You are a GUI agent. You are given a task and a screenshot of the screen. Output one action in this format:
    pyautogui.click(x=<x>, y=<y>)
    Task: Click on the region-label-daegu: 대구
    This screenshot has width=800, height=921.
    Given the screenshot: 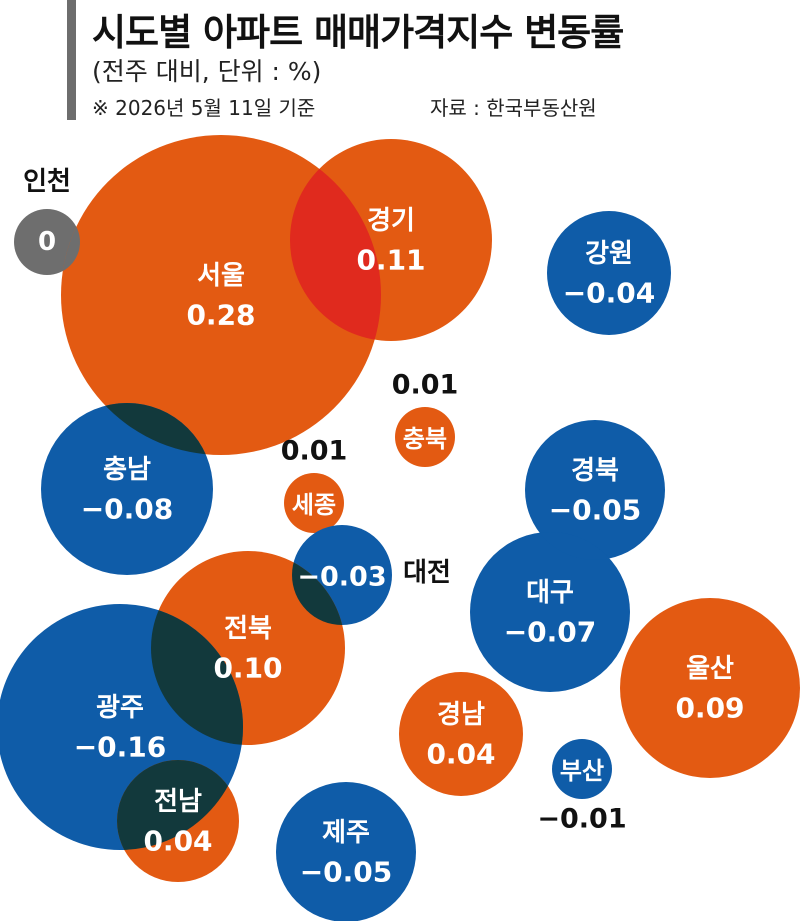 What is the action you would take?
    pyautogui.click(x=550, y=593)
    